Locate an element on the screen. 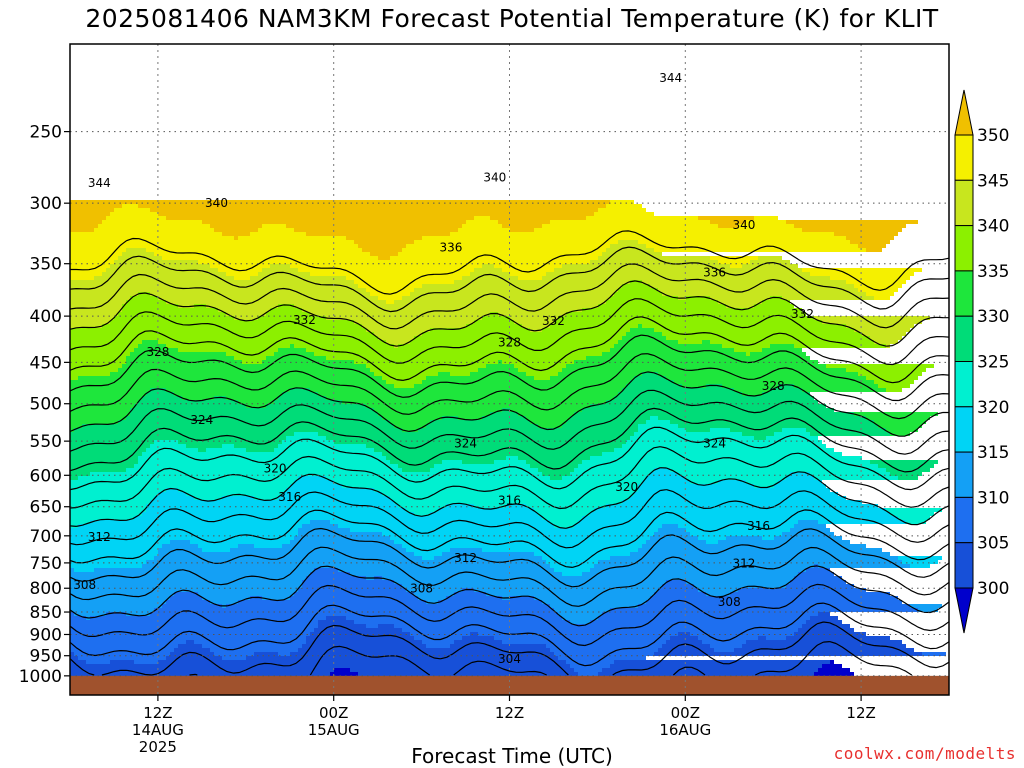 The width and height of the screenshot is (1024, 768). y-tick-label: 300 is located at coordinates (46, 204).